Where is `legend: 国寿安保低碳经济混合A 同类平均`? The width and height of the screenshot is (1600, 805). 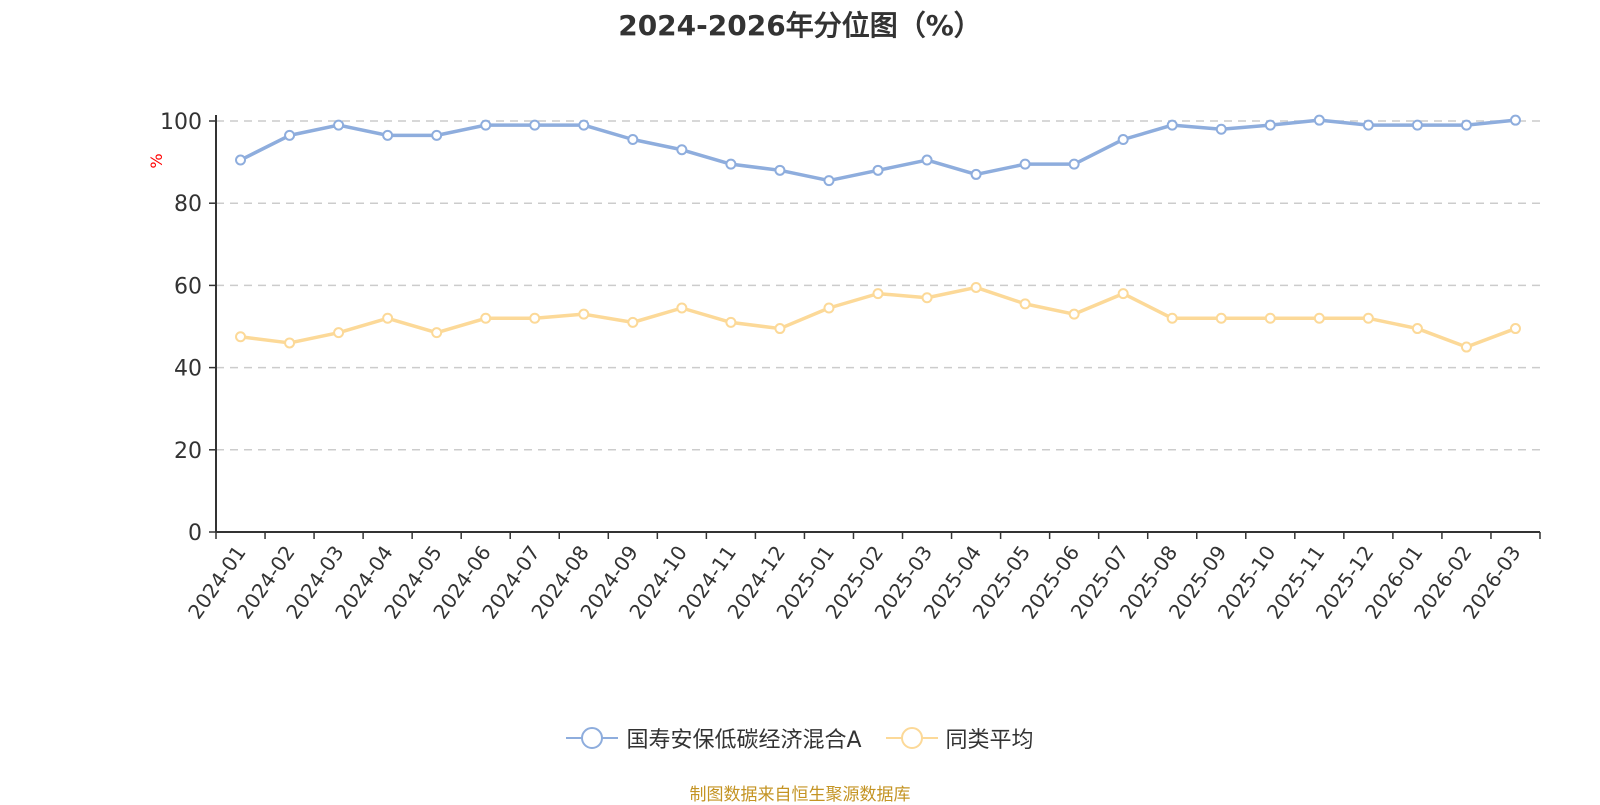 legend: 国寿安保低碳经济混合A 同类平均 is located at coordinates (800, 738).